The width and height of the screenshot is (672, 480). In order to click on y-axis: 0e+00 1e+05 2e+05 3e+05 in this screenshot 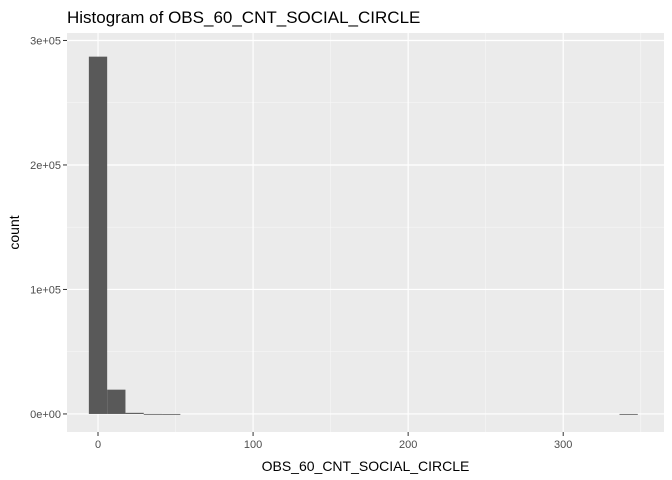, I will do `click(48, 228)`.